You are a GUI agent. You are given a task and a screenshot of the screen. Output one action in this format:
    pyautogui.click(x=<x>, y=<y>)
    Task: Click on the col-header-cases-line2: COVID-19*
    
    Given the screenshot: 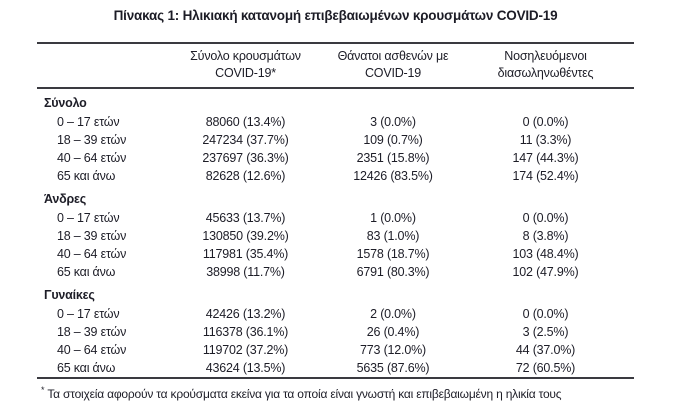 What is the action you would take?
    pyautogui.click(x=245, y=73)
    